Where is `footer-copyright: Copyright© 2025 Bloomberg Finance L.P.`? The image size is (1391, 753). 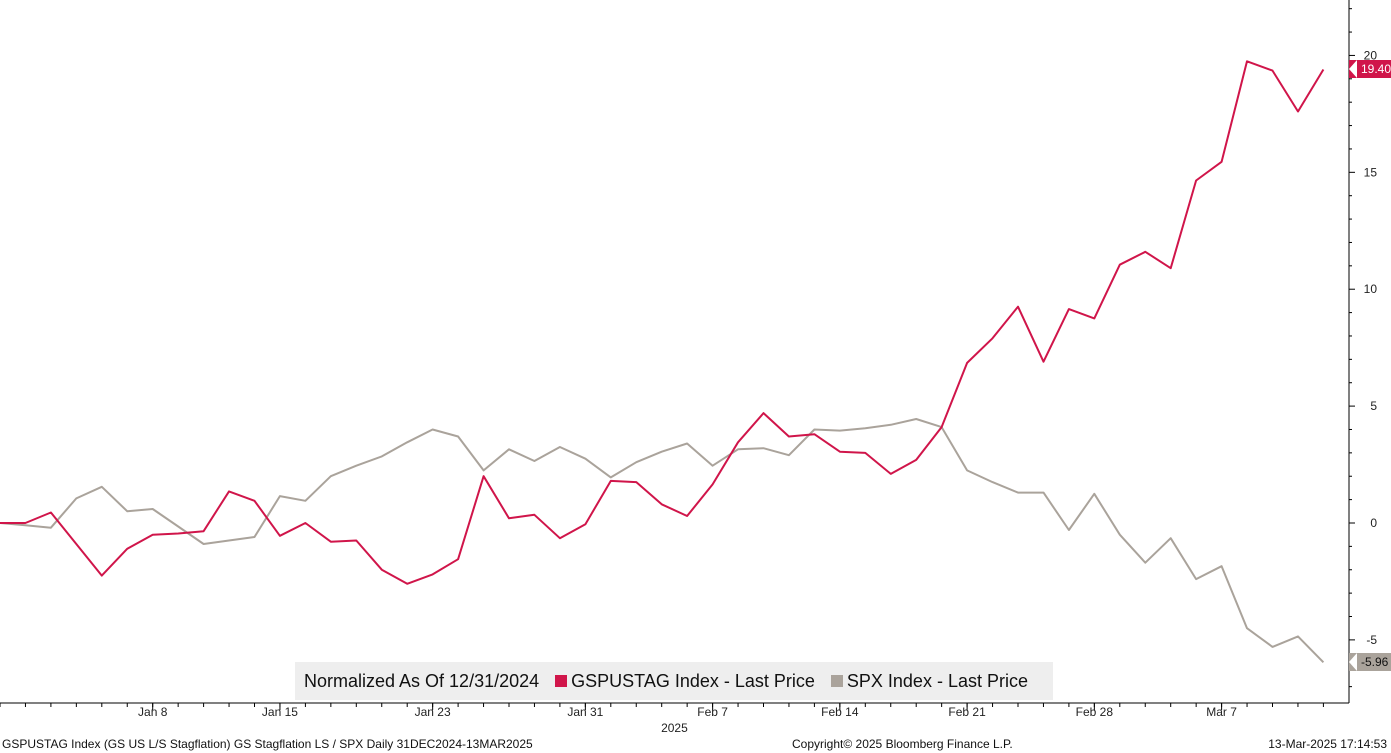
footer-copyright: Copyright© 2025 Bloomberg Finance L.P. is located at coordinates (902, 744).